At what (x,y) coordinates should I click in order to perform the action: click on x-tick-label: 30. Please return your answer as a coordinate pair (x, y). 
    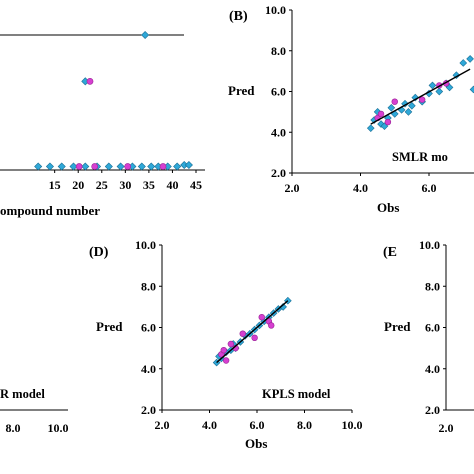
    Looking at the image, I should click on (125, 185).